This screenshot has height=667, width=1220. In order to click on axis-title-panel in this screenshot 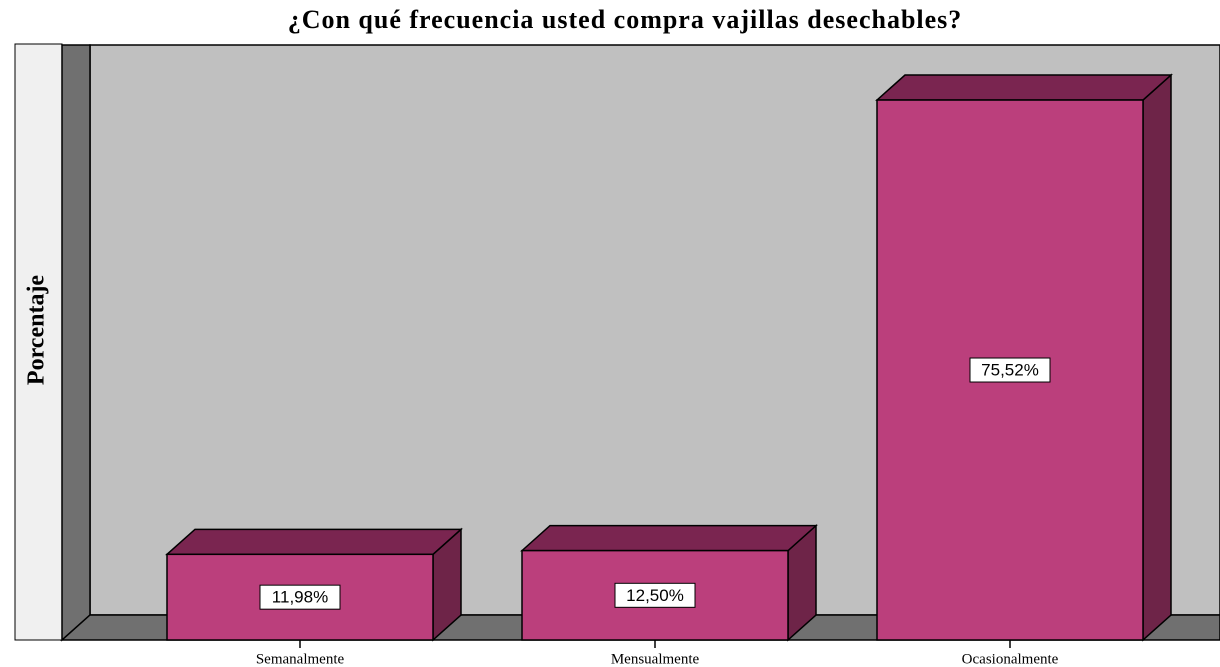, I will do `click(38, 342)`.